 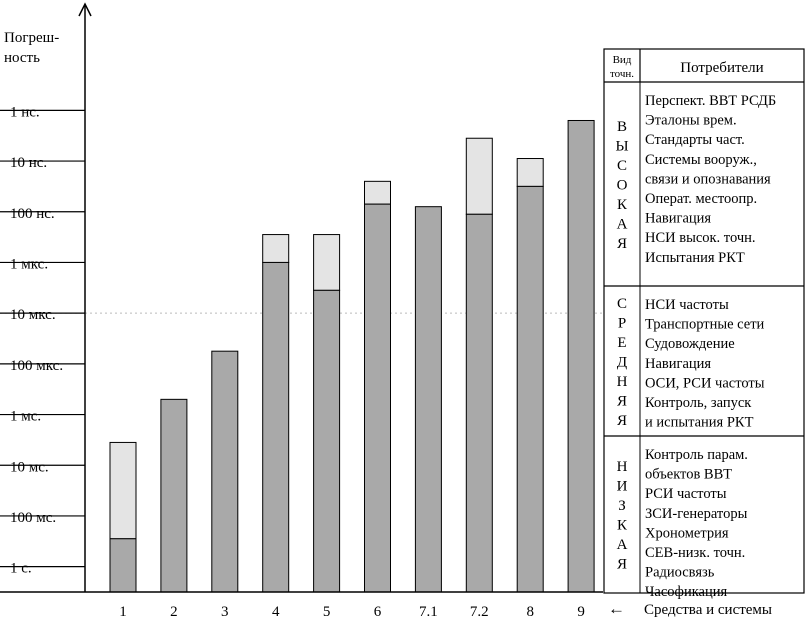 What do you see at coordinates (621, 343) in the screenshot?
I see `accuracy-level-letter: Е` at bounding box center [621, 343].